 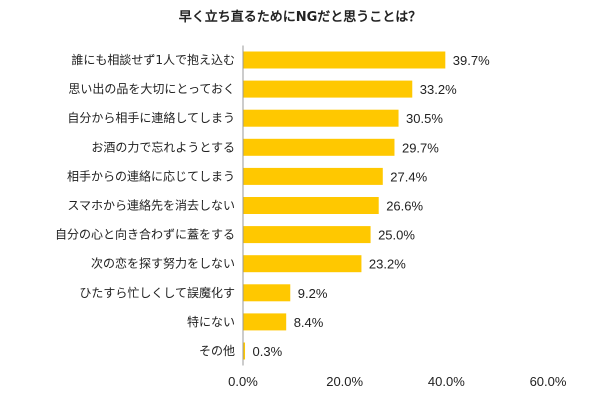 I want to click on value-label: 27.4%, so click(x=408, y=176).